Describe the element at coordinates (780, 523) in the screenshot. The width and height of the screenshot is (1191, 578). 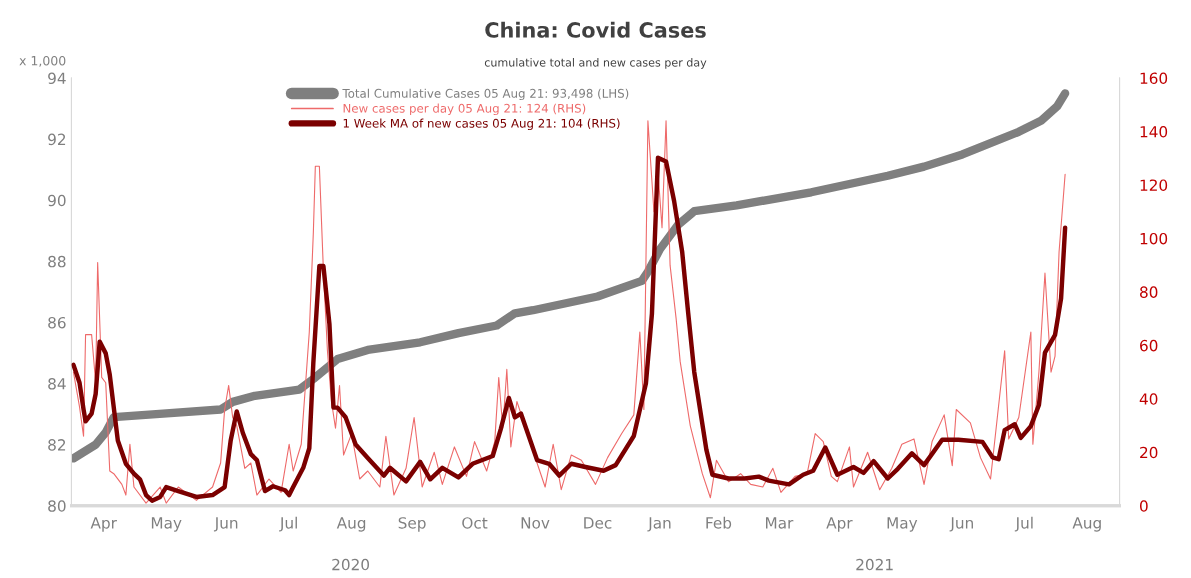
I see `x-tick-label: Mar` at that location.